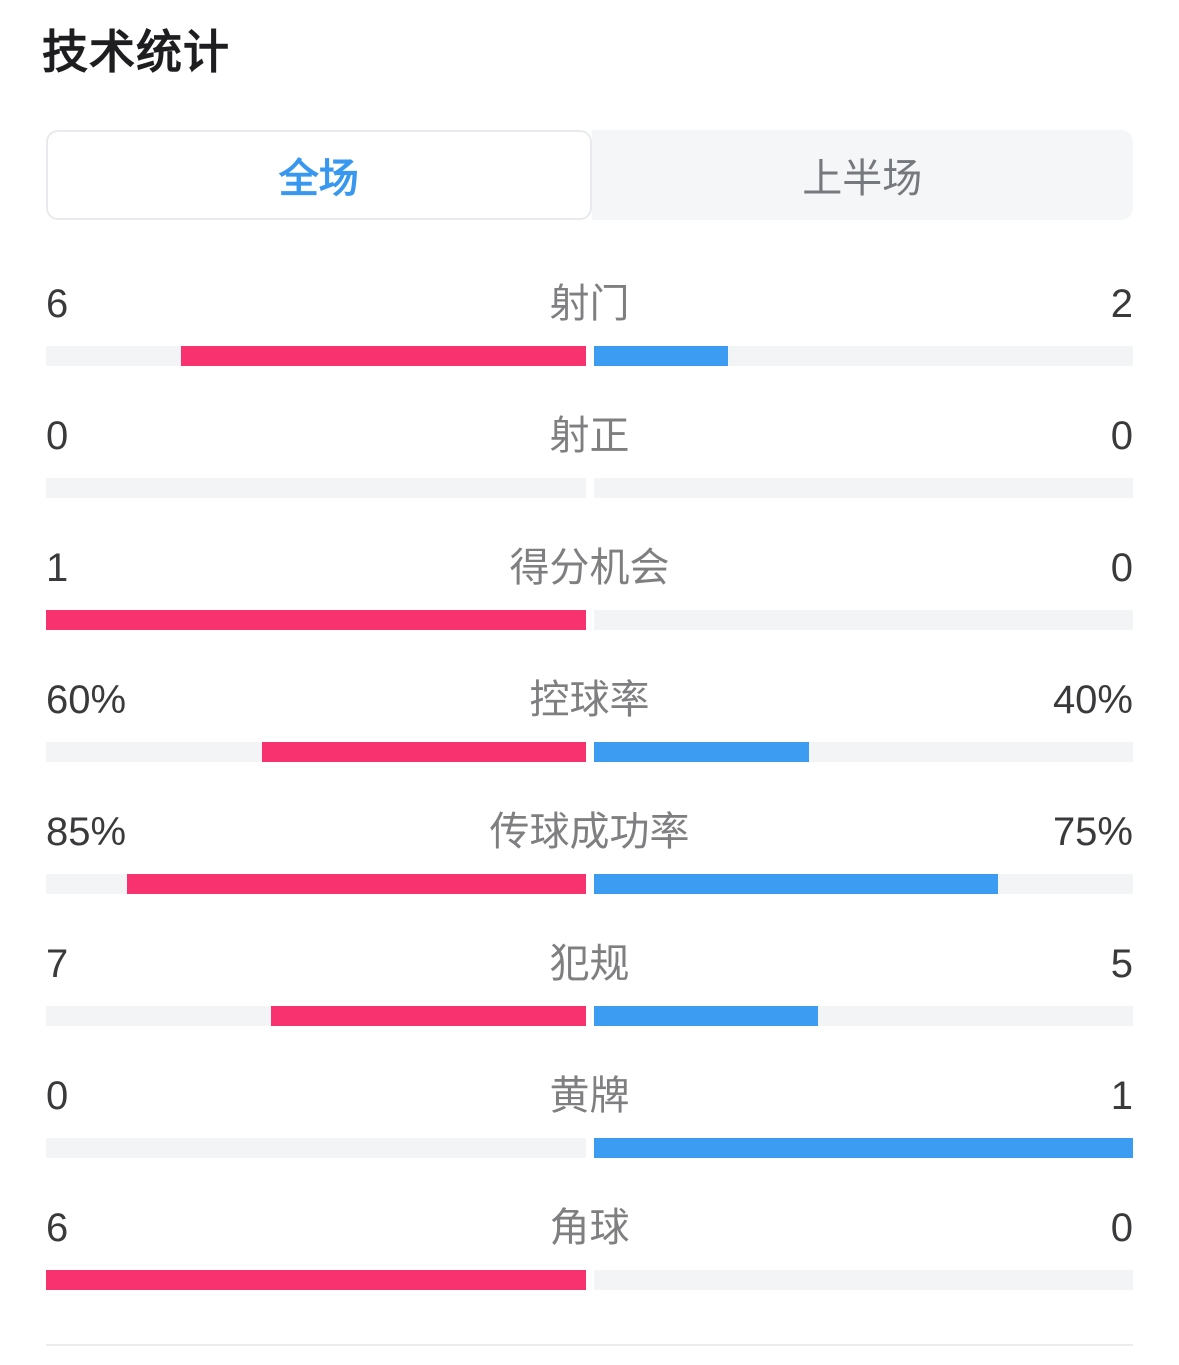 The width and height of the screenshot is (1179, 1365). What do you see at coordinates (589, 700) in the screenshot?
I see `stat-label: 控球率` at bounding box center [589, 700].